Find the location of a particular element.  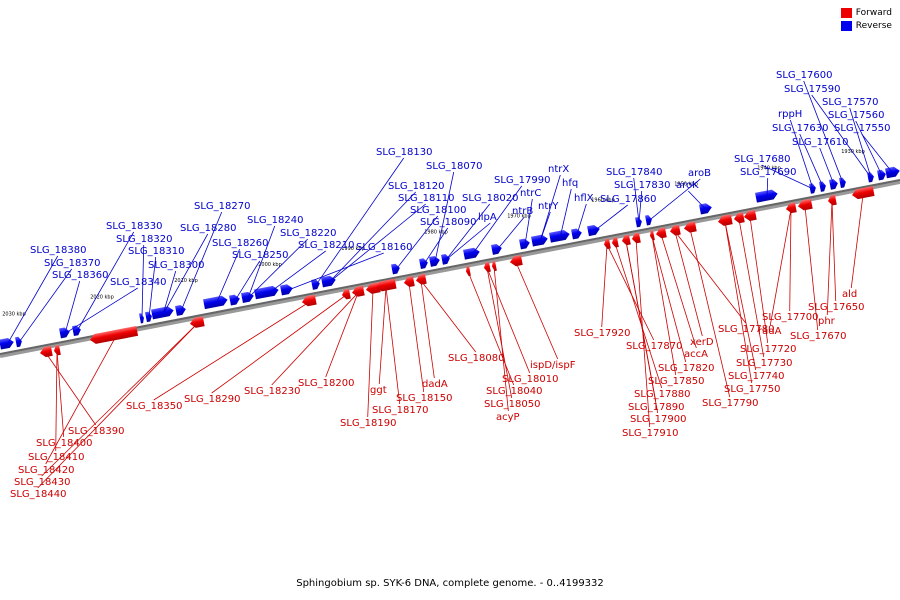

forward-gene-label: SLG_18390 is located at coordinates (96, 431).